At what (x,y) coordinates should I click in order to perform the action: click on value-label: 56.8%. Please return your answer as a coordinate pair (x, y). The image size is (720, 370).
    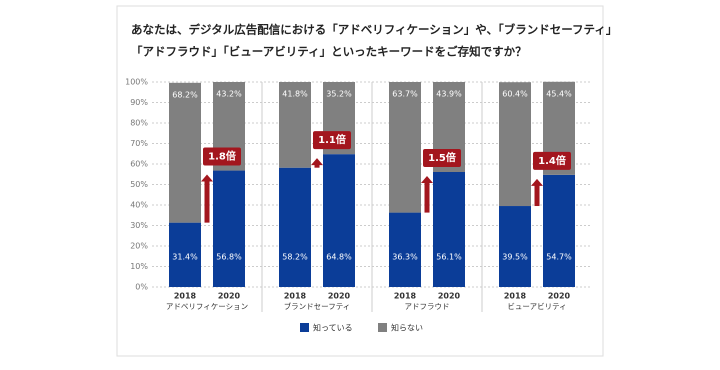
    Looking at the image, I should click on (229, 257).